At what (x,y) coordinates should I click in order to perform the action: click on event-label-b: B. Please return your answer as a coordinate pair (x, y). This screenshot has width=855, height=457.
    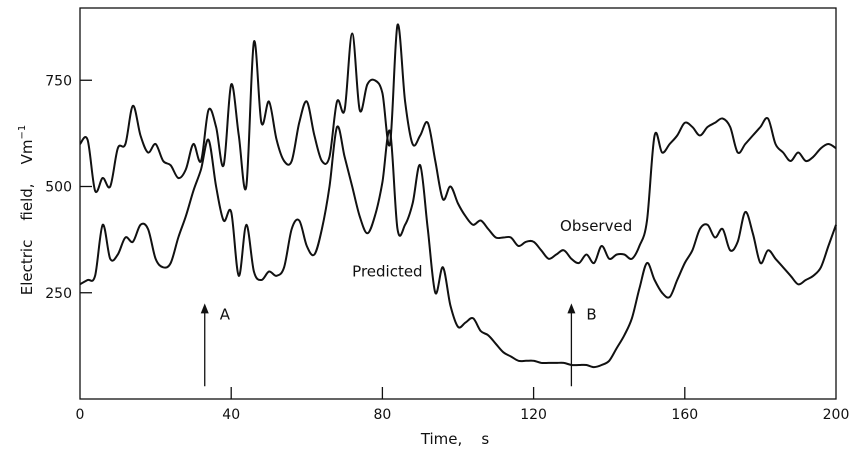
    Looking at the image, I should click on (591, 314).